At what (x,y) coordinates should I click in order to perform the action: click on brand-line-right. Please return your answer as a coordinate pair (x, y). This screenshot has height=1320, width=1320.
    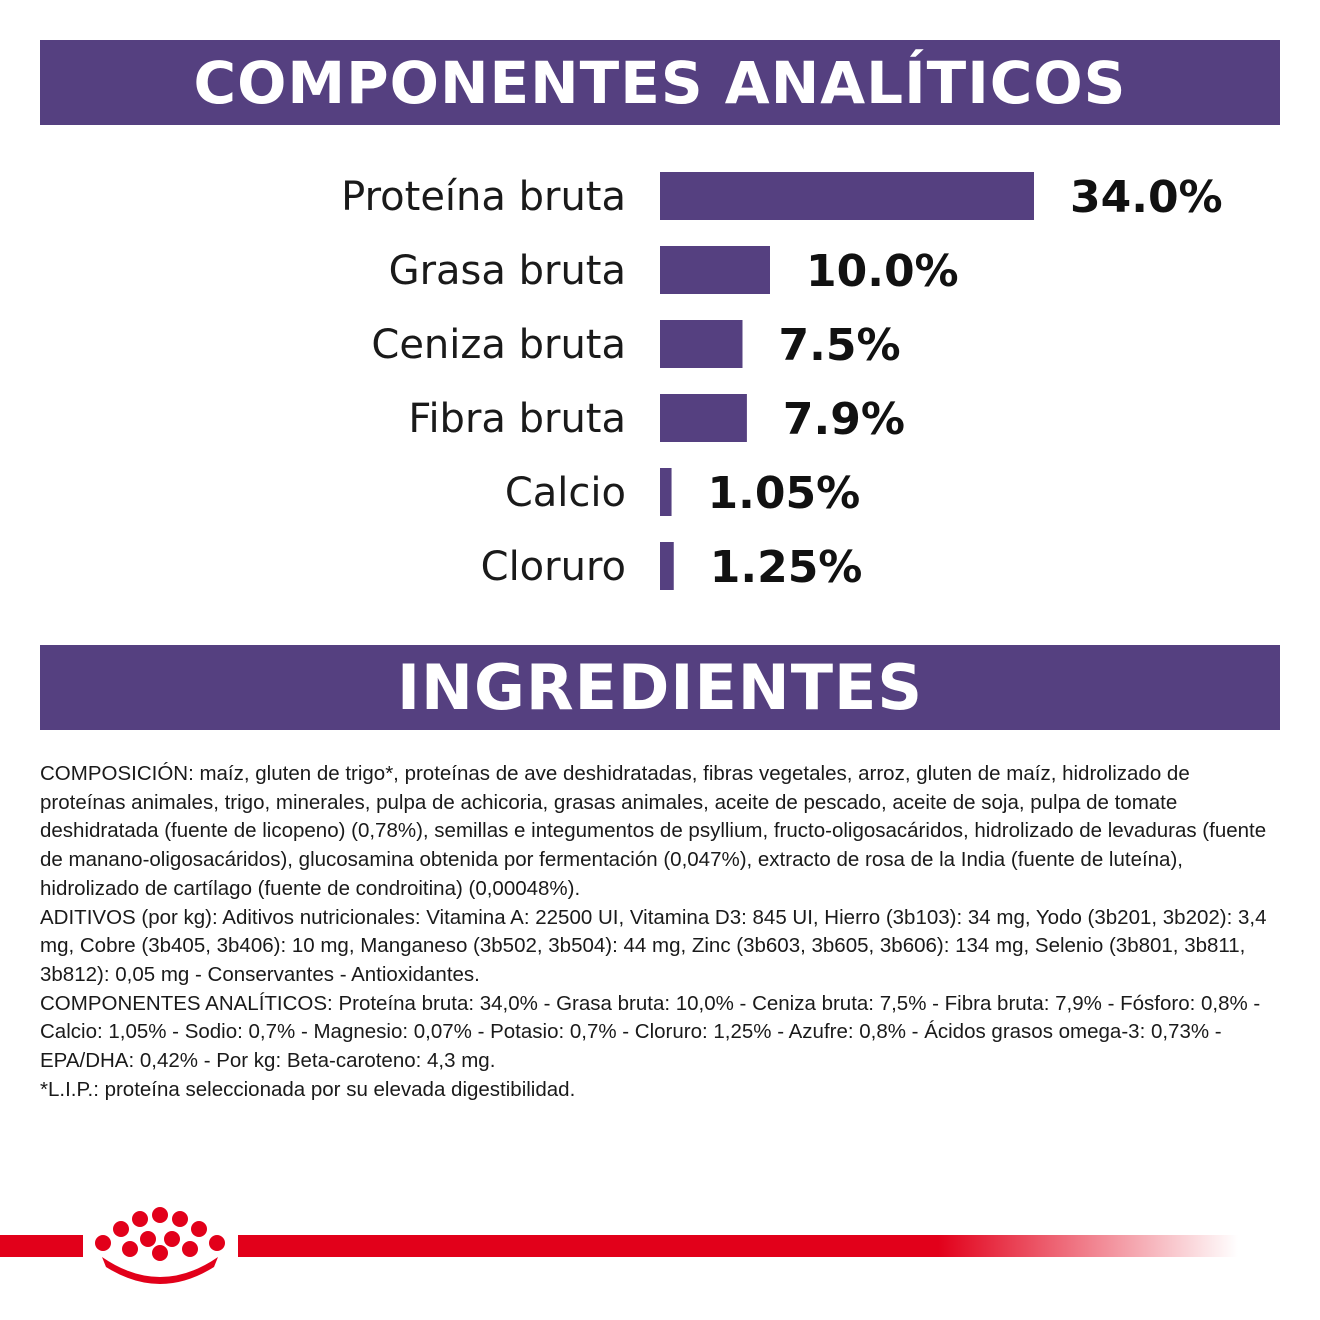
    Looking at the image, I should click on (738, 1246).